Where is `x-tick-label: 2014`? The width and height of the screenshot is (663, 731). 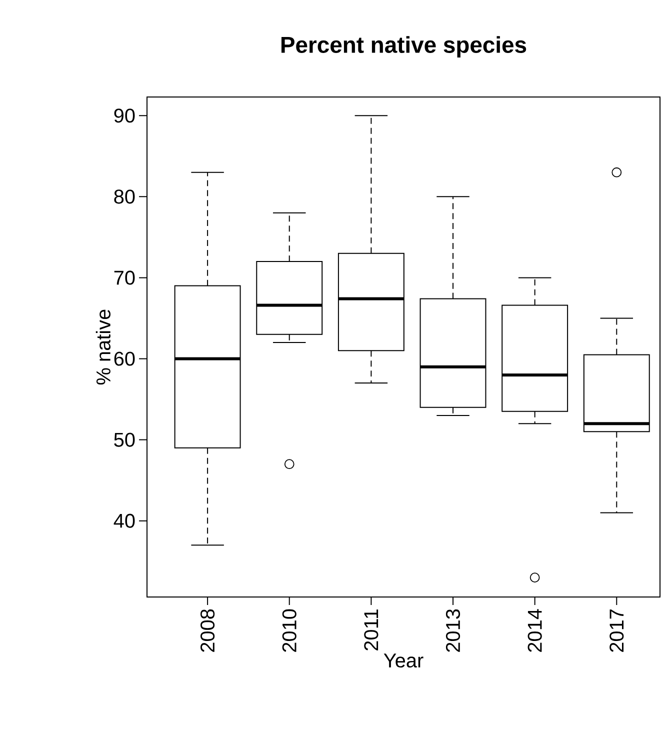 x-tick-label: 2014 is located at coordinates (535, 630).